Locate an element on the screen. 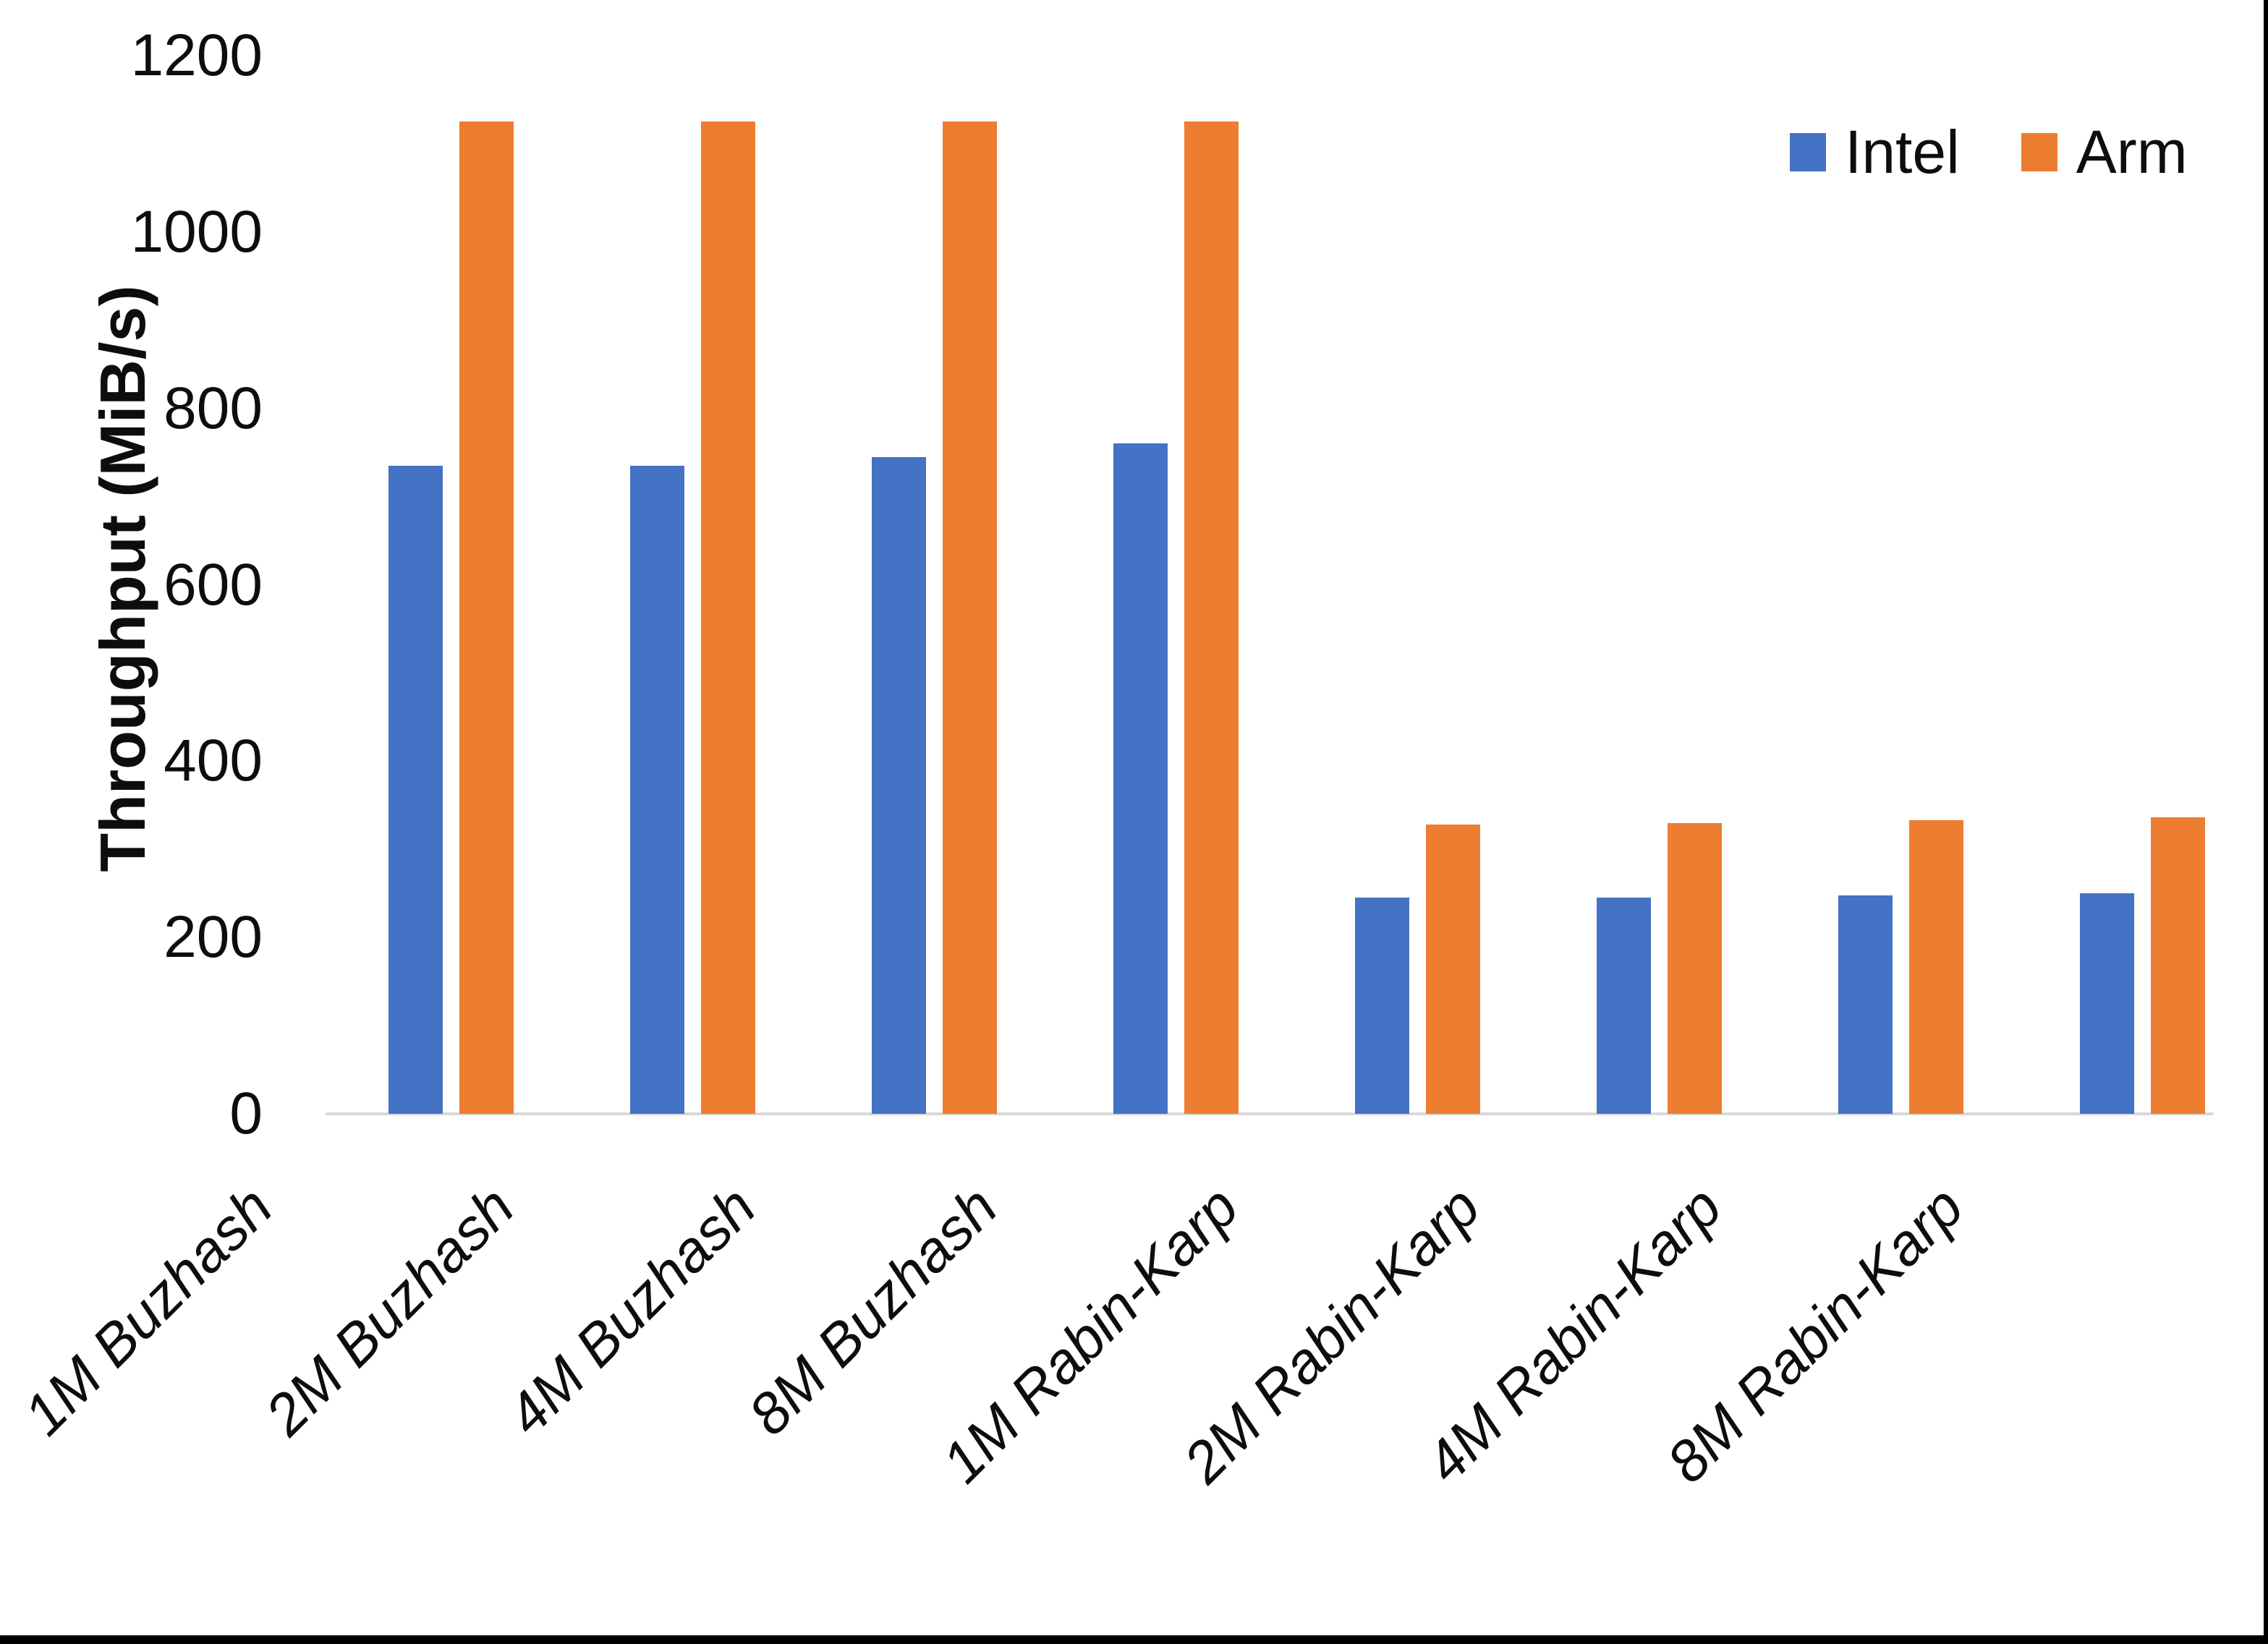  bar-arm-1m-rabin-karp is located at coordinates (1453, 969).